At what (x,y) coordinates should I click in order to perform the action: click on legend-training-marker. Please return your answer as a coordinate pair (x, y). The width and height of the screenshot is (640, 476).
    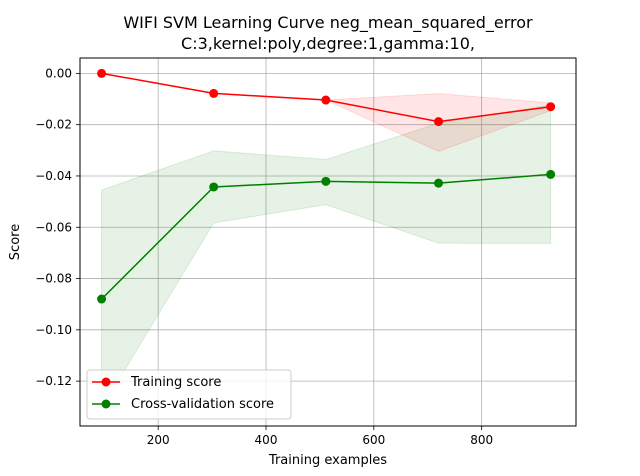
    Looking at the image, I should click on (106, 382).